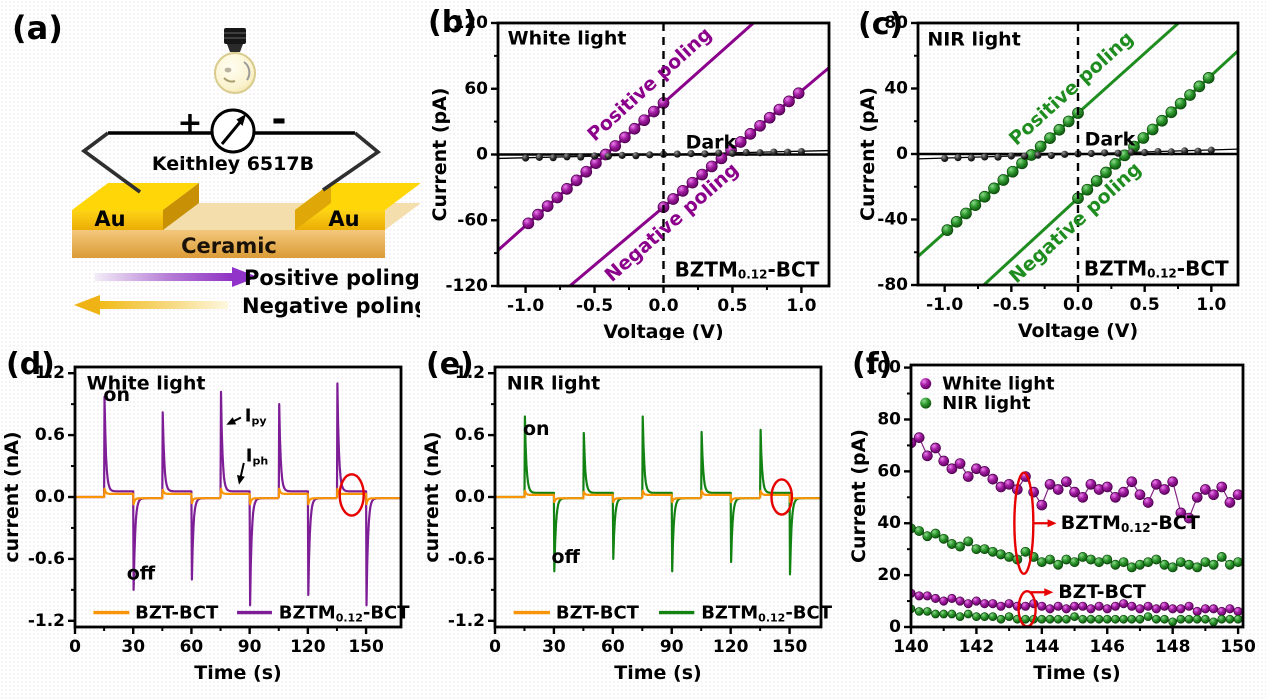 Image resolution: width=1266 pixels, height=699 pixels. Describe the element at coordinates (732, 306) in the screenshot. I see `svg-text: 0.5` at that location.